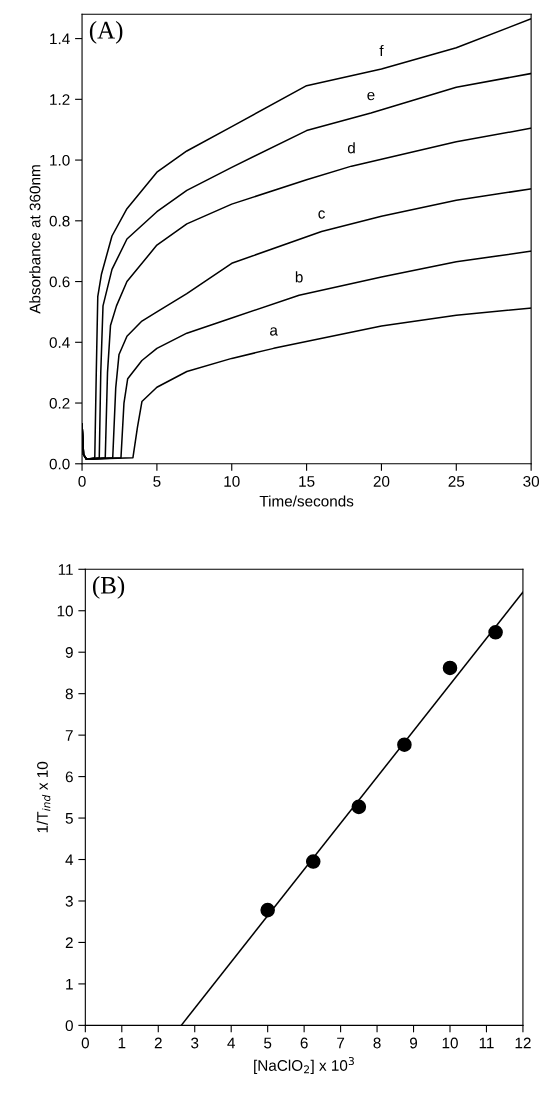 Image resolution: width=547 pixels, height=1099 pixels. Describe the element at coordinates (351, 148) in the screenshot. I see `annotation: d` at that location.